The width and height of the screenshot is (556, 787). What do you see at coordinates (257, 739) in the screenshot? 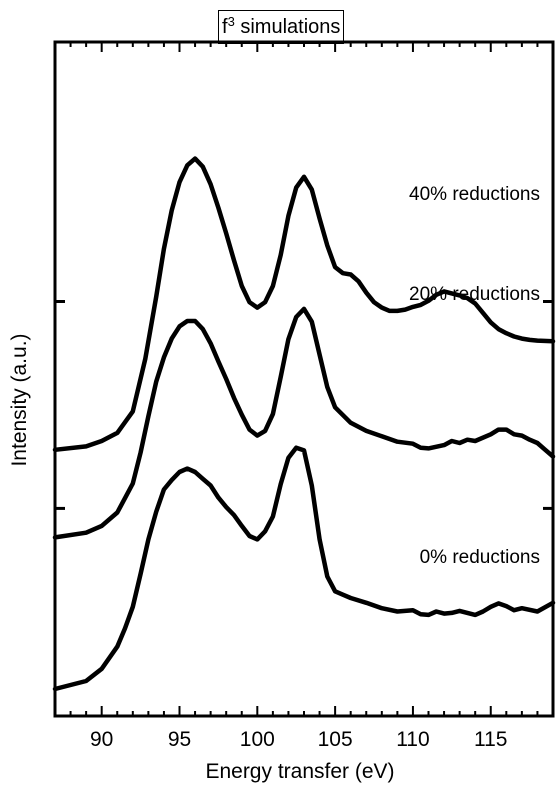
I see `x-tick-label: 100` at bounding box center [257, 739].